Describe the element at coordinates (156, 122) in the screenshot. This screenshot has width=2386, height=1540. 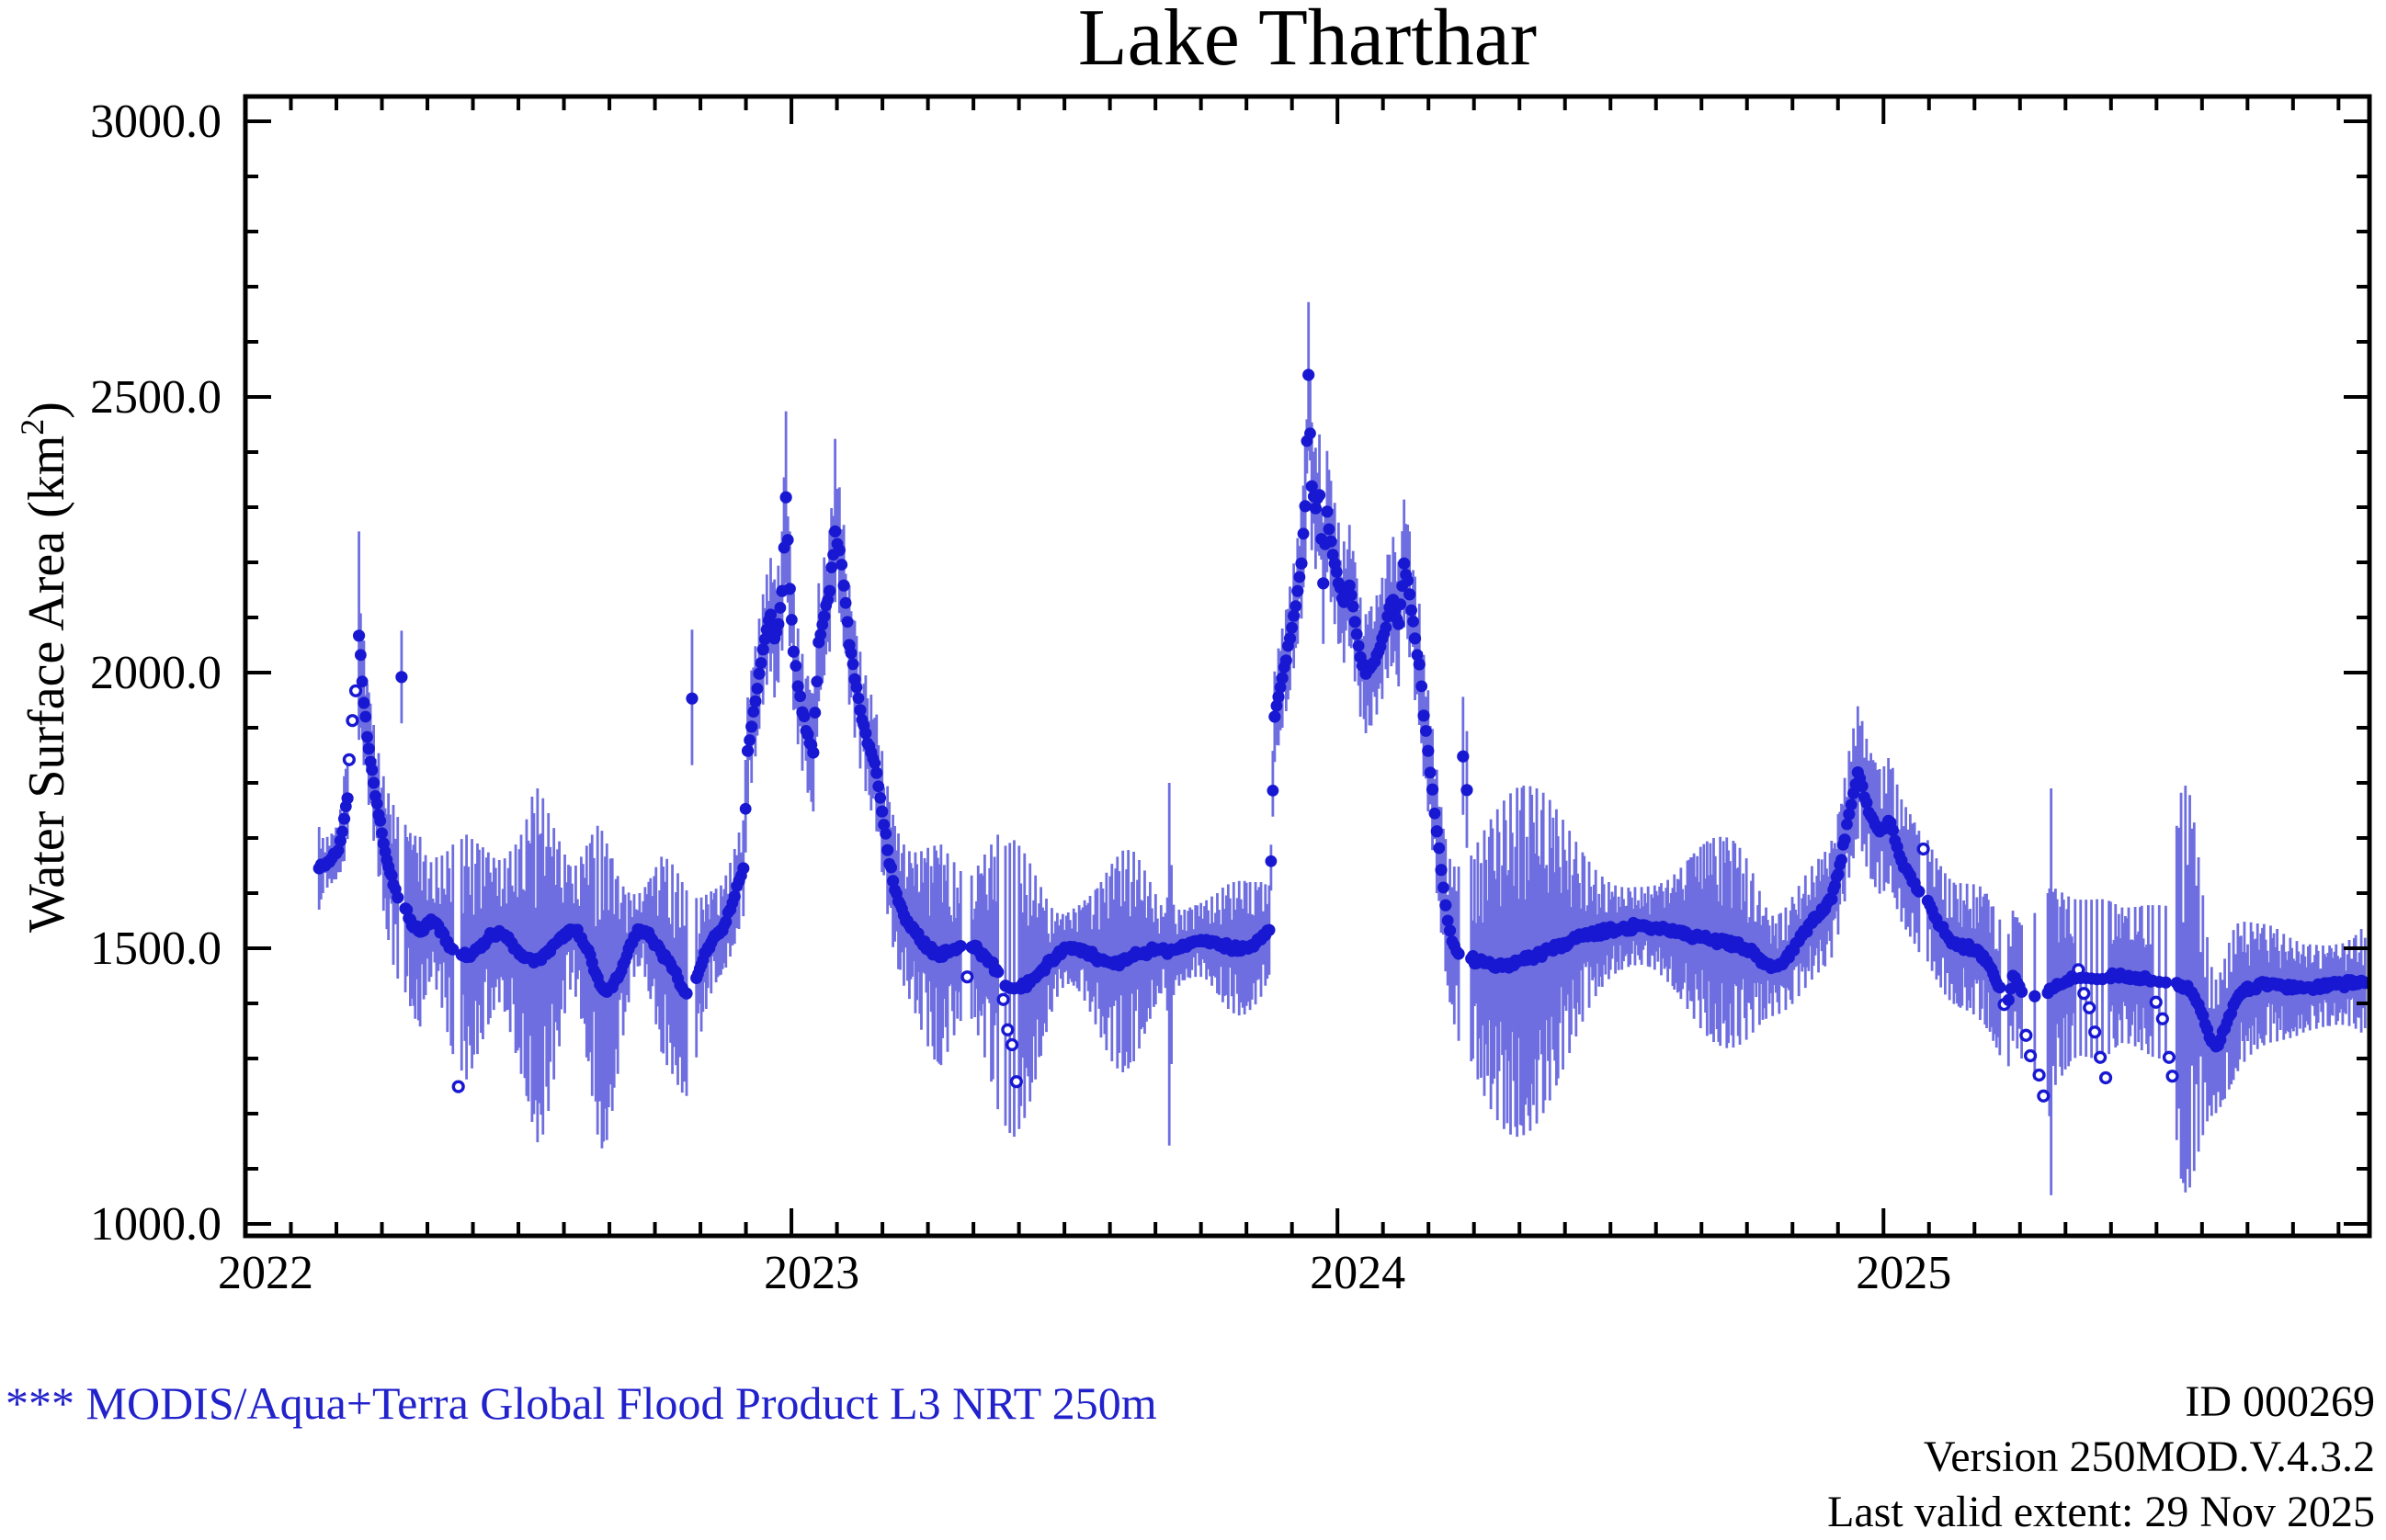
I see `y-tick-label: 3000.0` at that location.